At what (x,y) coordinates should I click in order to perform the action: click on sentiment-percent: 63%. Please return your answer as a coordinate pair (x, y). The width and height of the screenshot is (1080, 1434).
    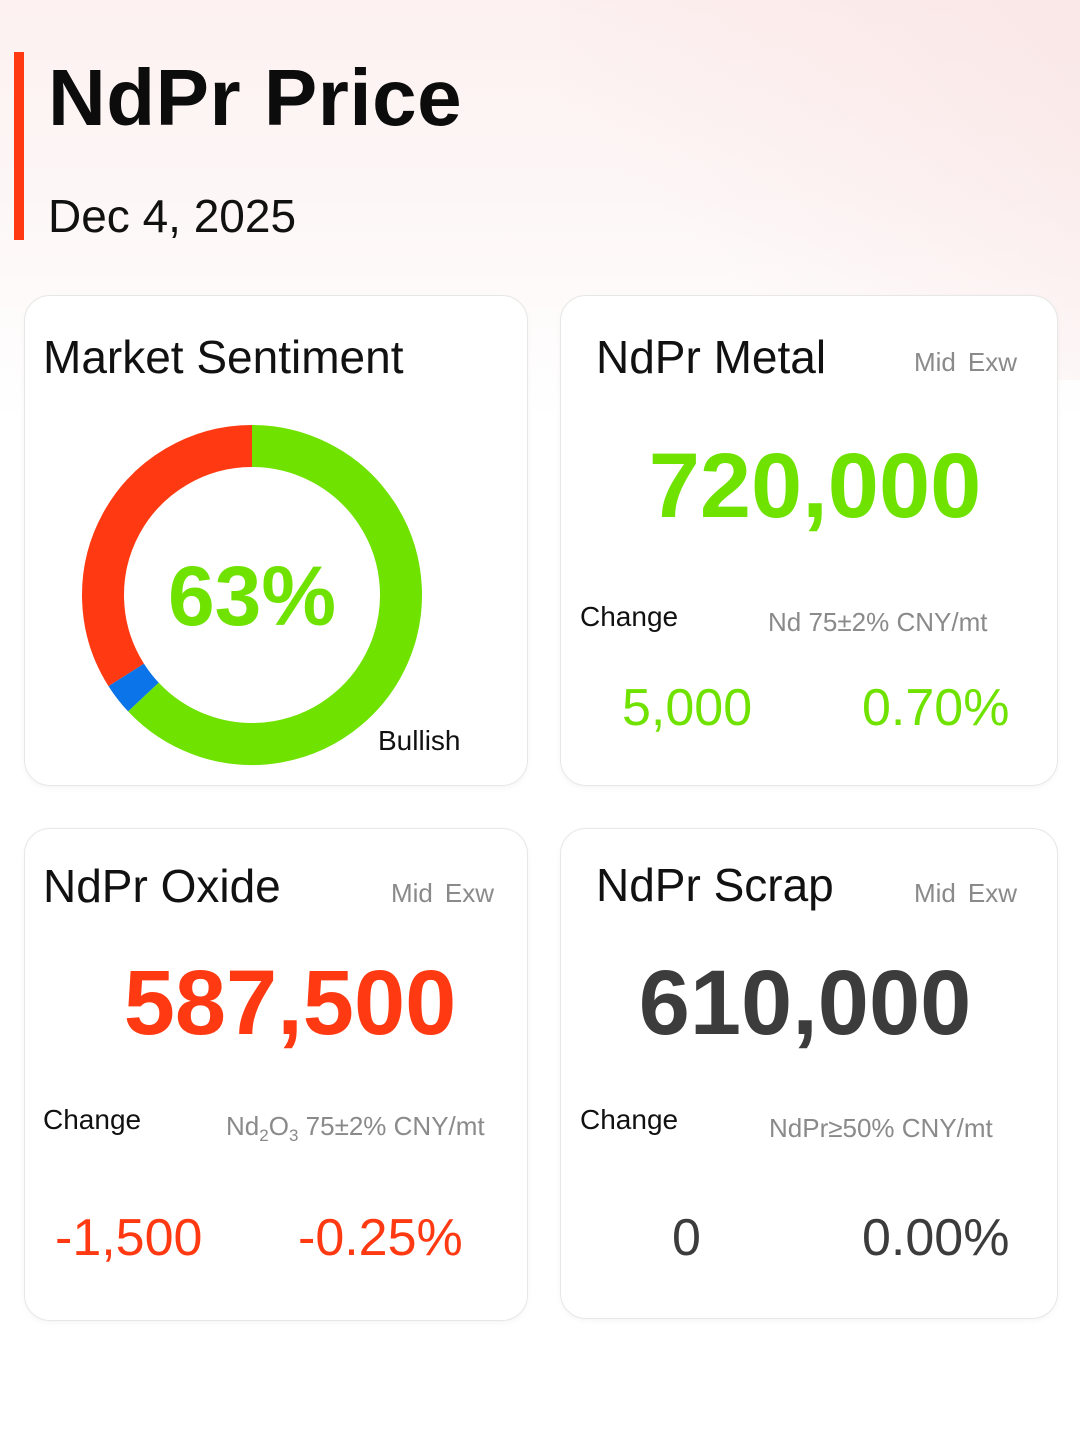
    Looking at the image, I should click on (252, 596).